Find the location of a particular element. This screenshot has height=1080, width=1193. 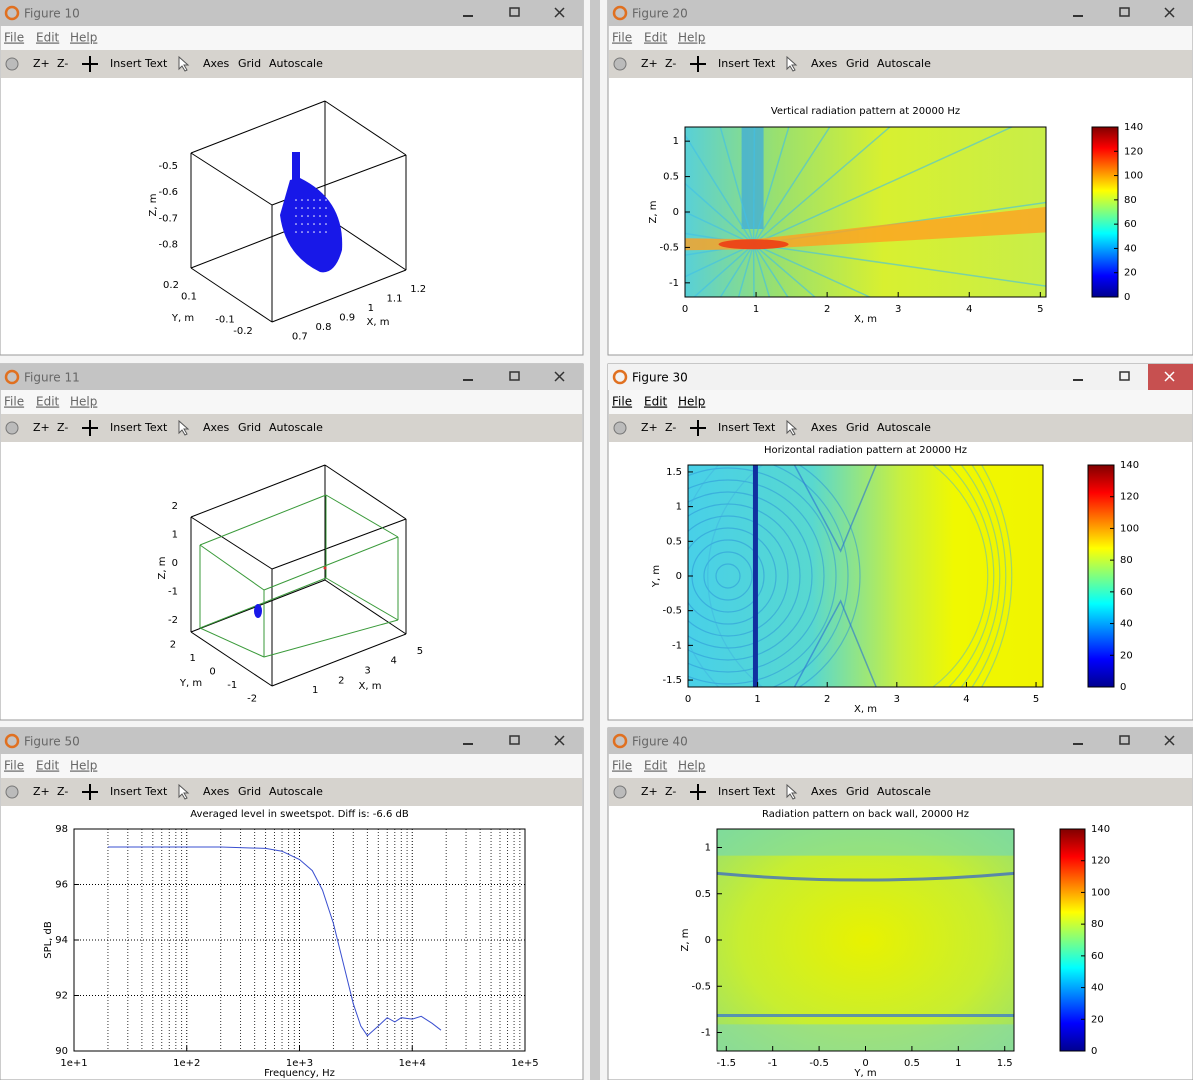

x-axis-label: Frequency, Hz is located at coordinates (299, 1073).